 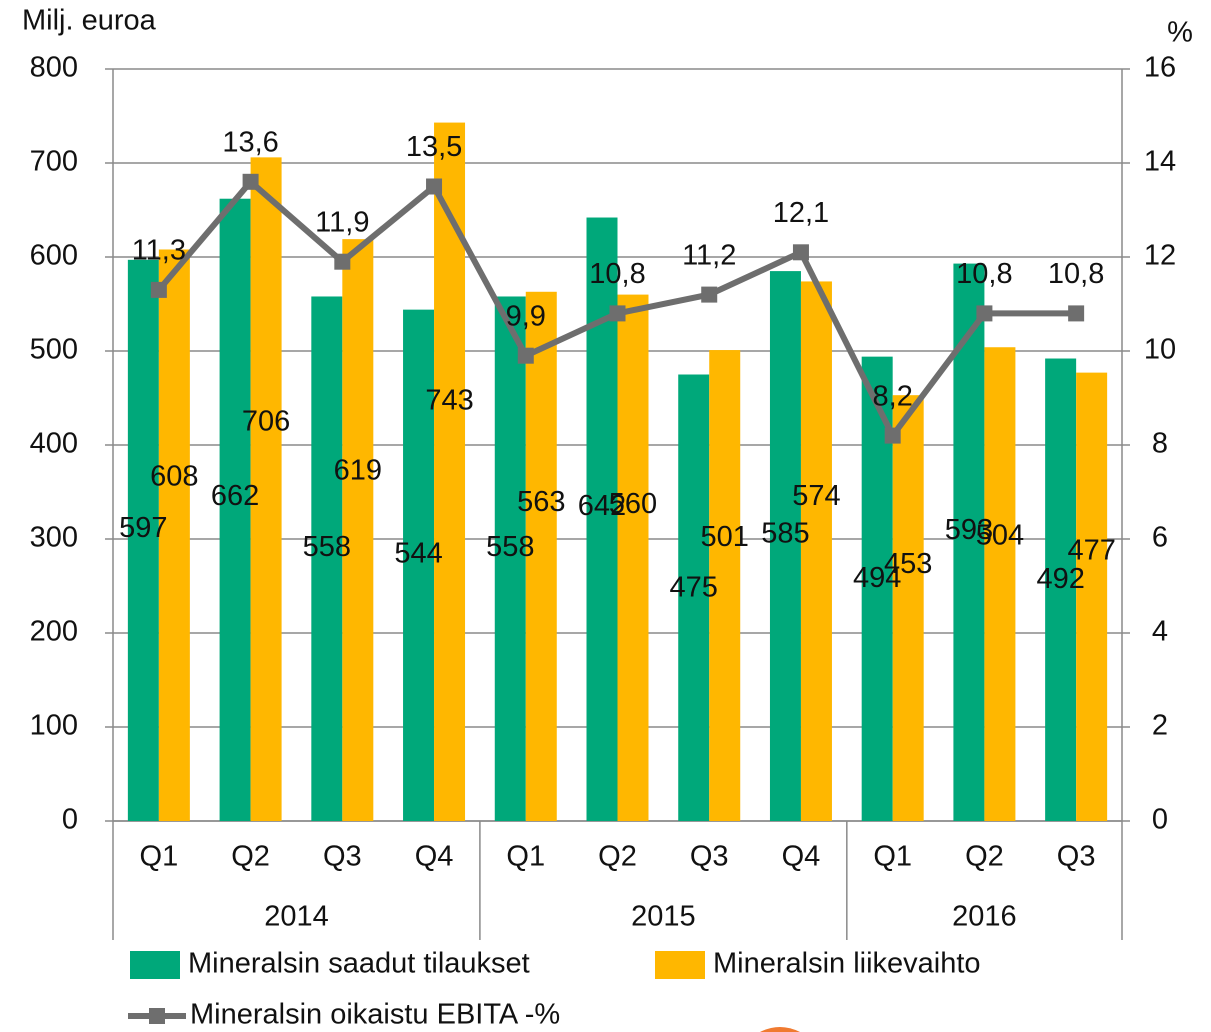 I want to click on legend-label: Mineralsin saadut tilaukset, so click(x=359, y=964).